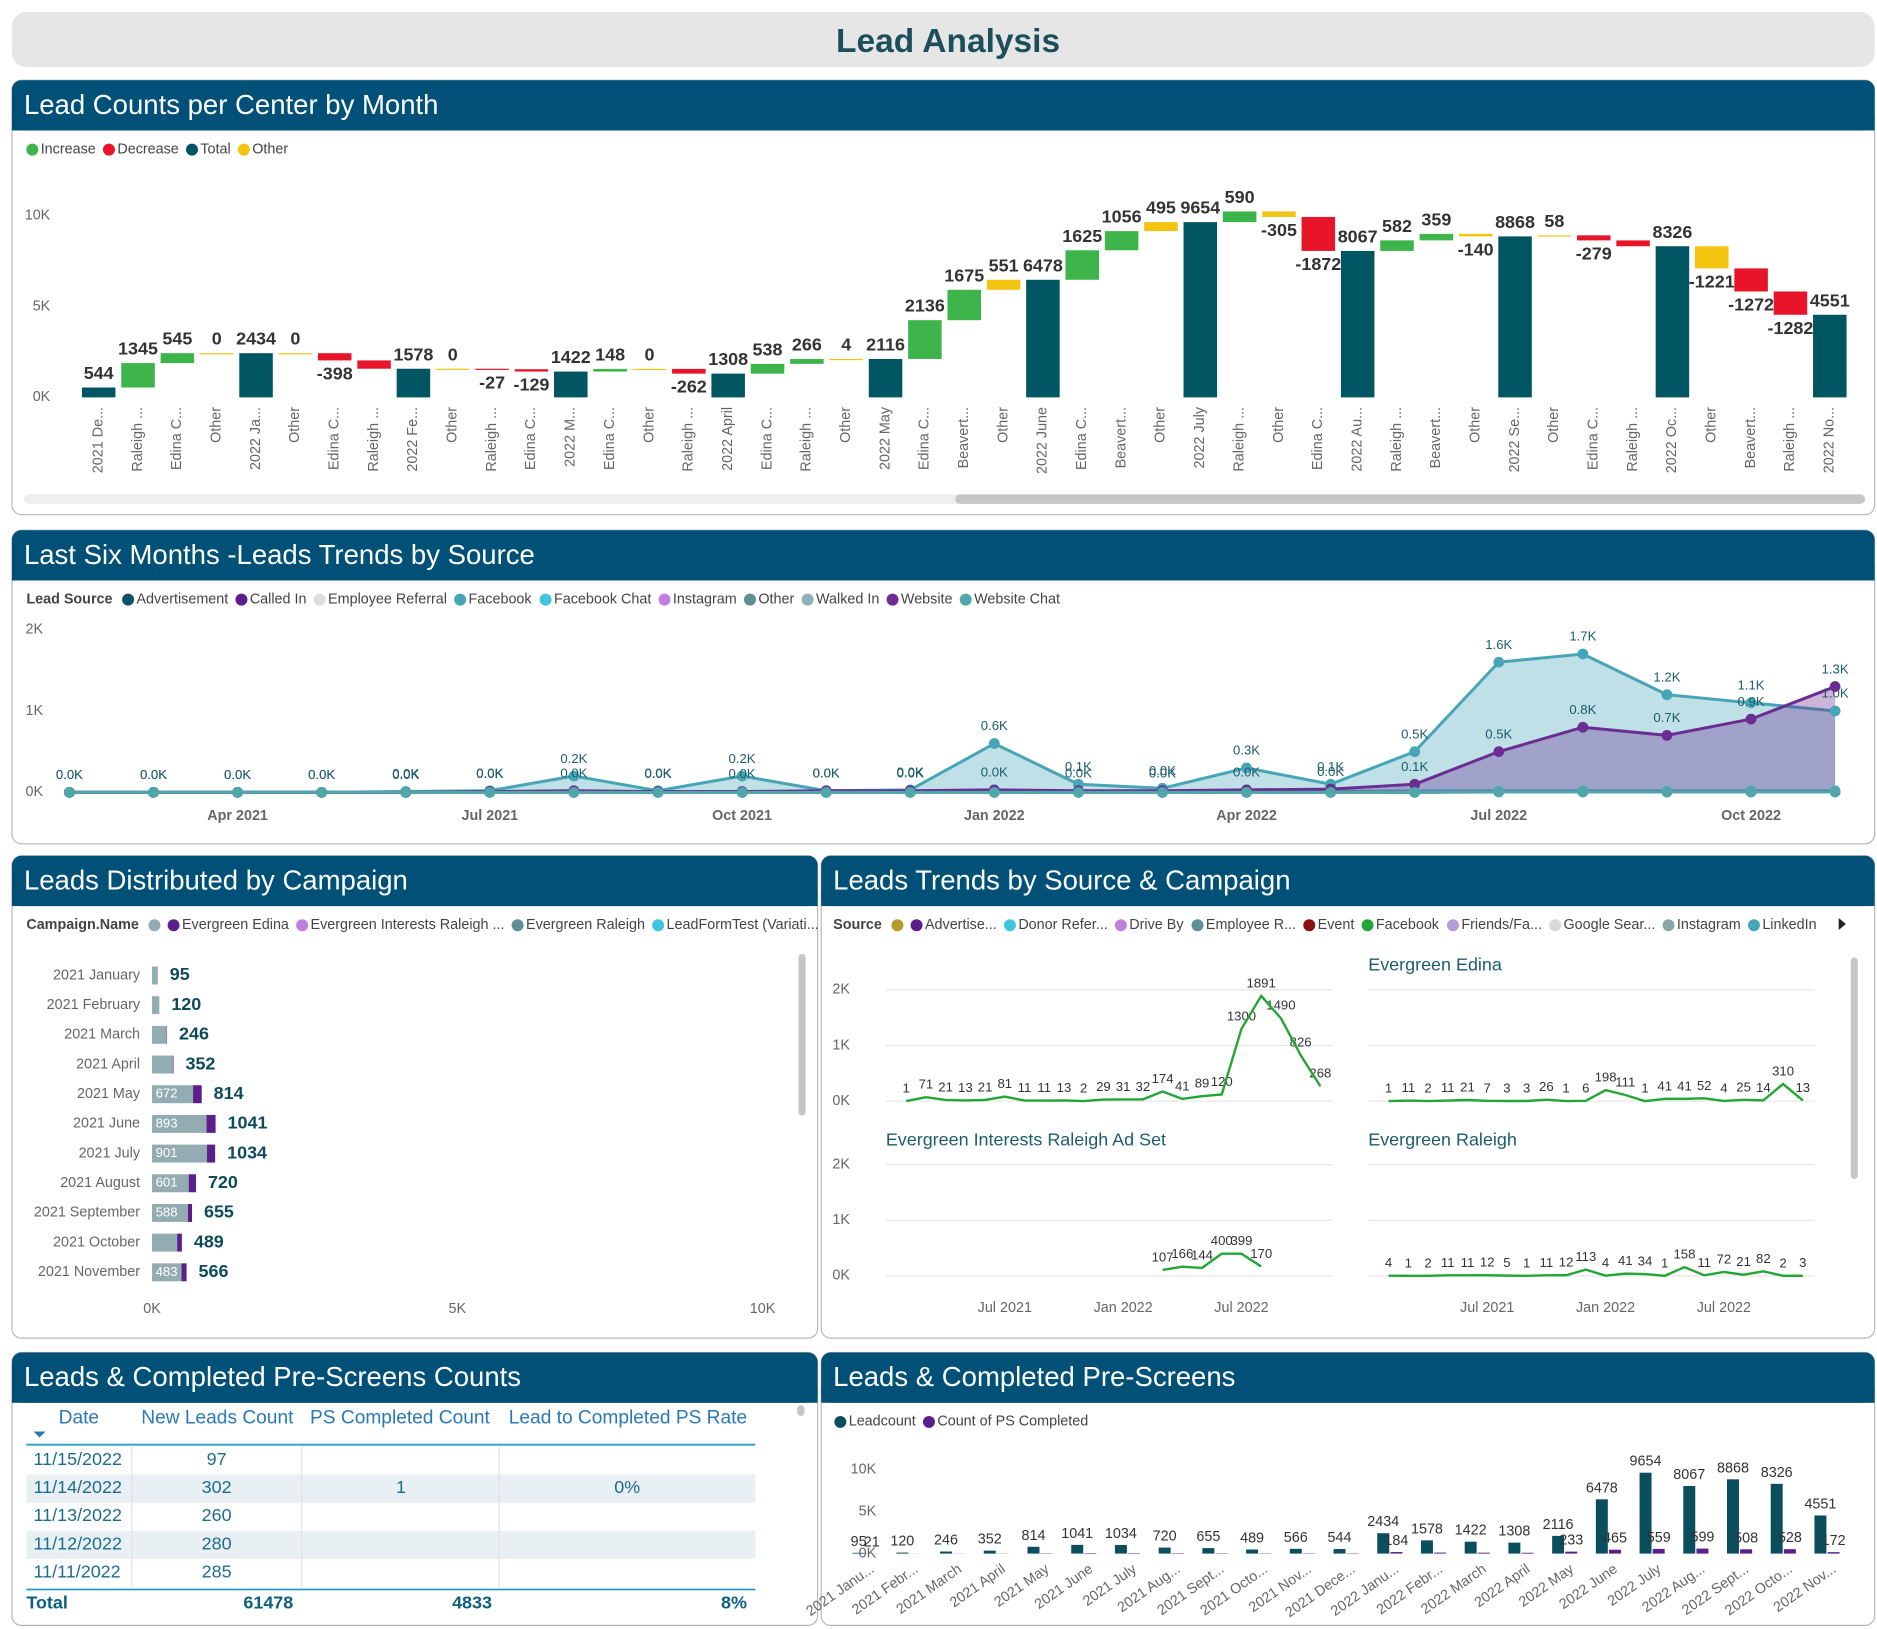 The width and height of the screenshot is (1877, 1629). I want to click on data-label: 1891, so click(1261, 982).